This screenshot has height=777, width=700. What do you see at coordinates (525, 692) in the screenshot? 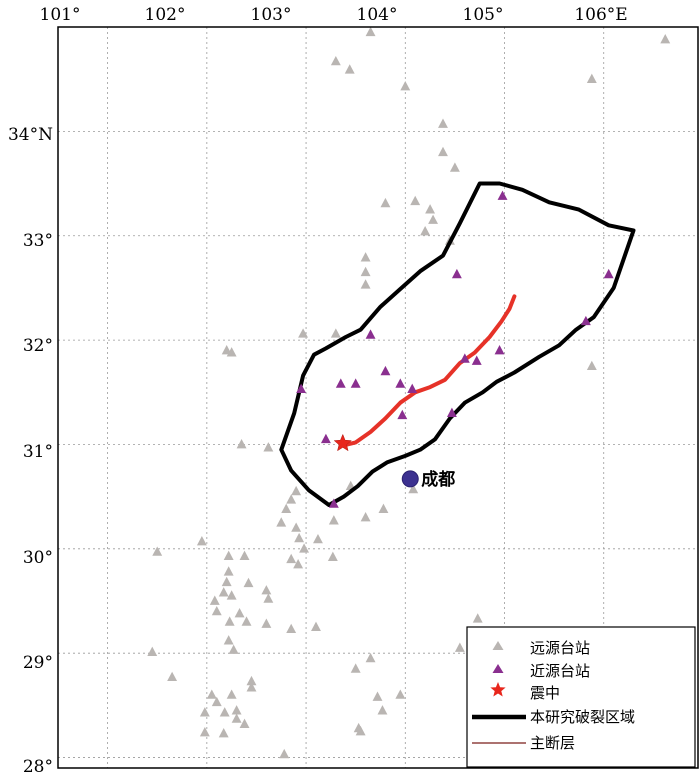
I see `legend-item-epicenter: 震中` at bounding box center [525, 692].